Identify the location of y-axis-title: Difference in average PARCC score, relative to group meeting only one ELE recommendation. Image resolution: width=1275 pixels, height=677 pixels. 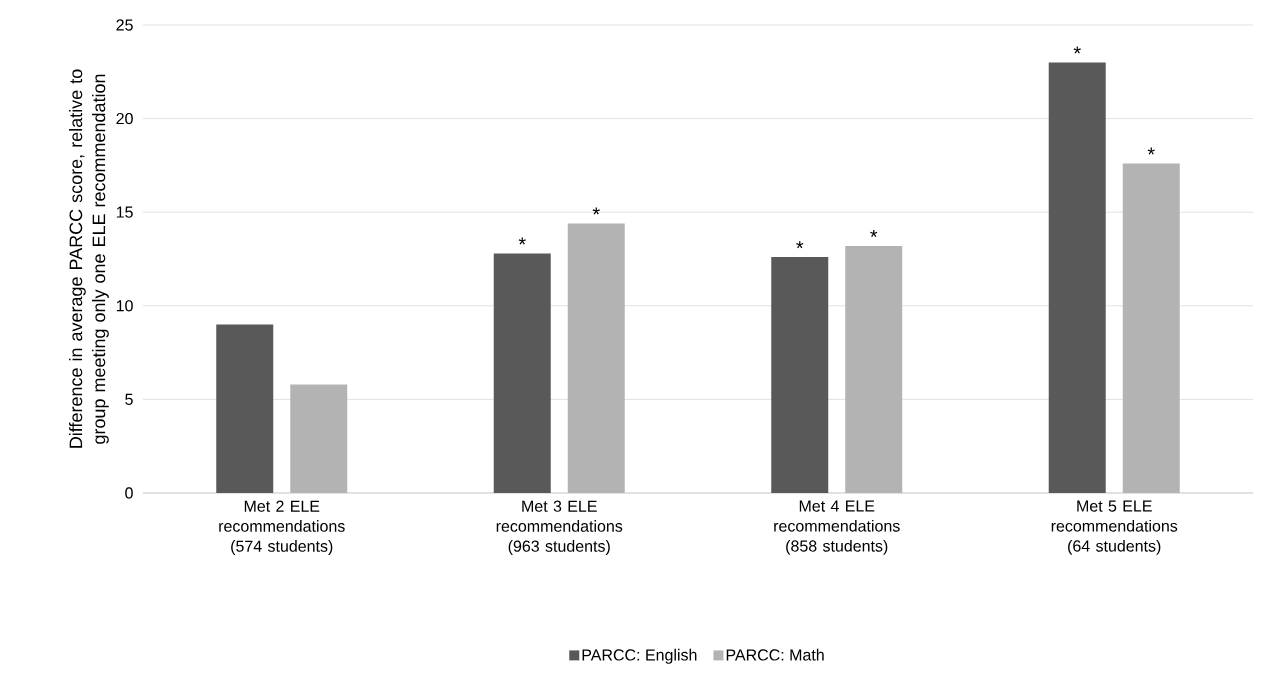
(89, 258).